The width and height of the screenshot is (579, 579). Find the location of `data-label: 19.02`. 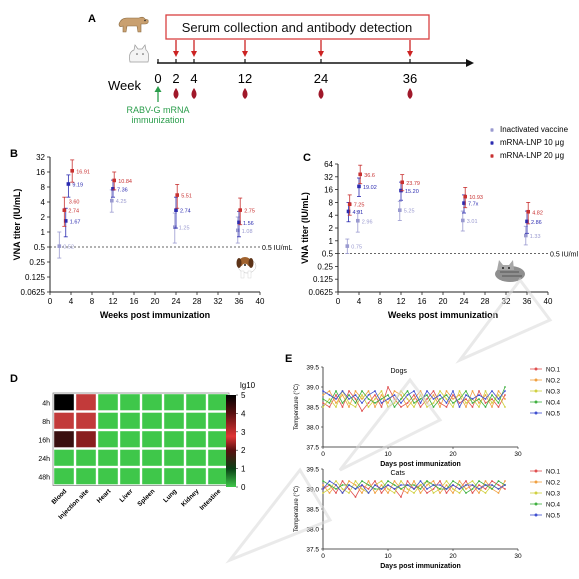

data-label: 19.02 is located at coordinates (370, 188).